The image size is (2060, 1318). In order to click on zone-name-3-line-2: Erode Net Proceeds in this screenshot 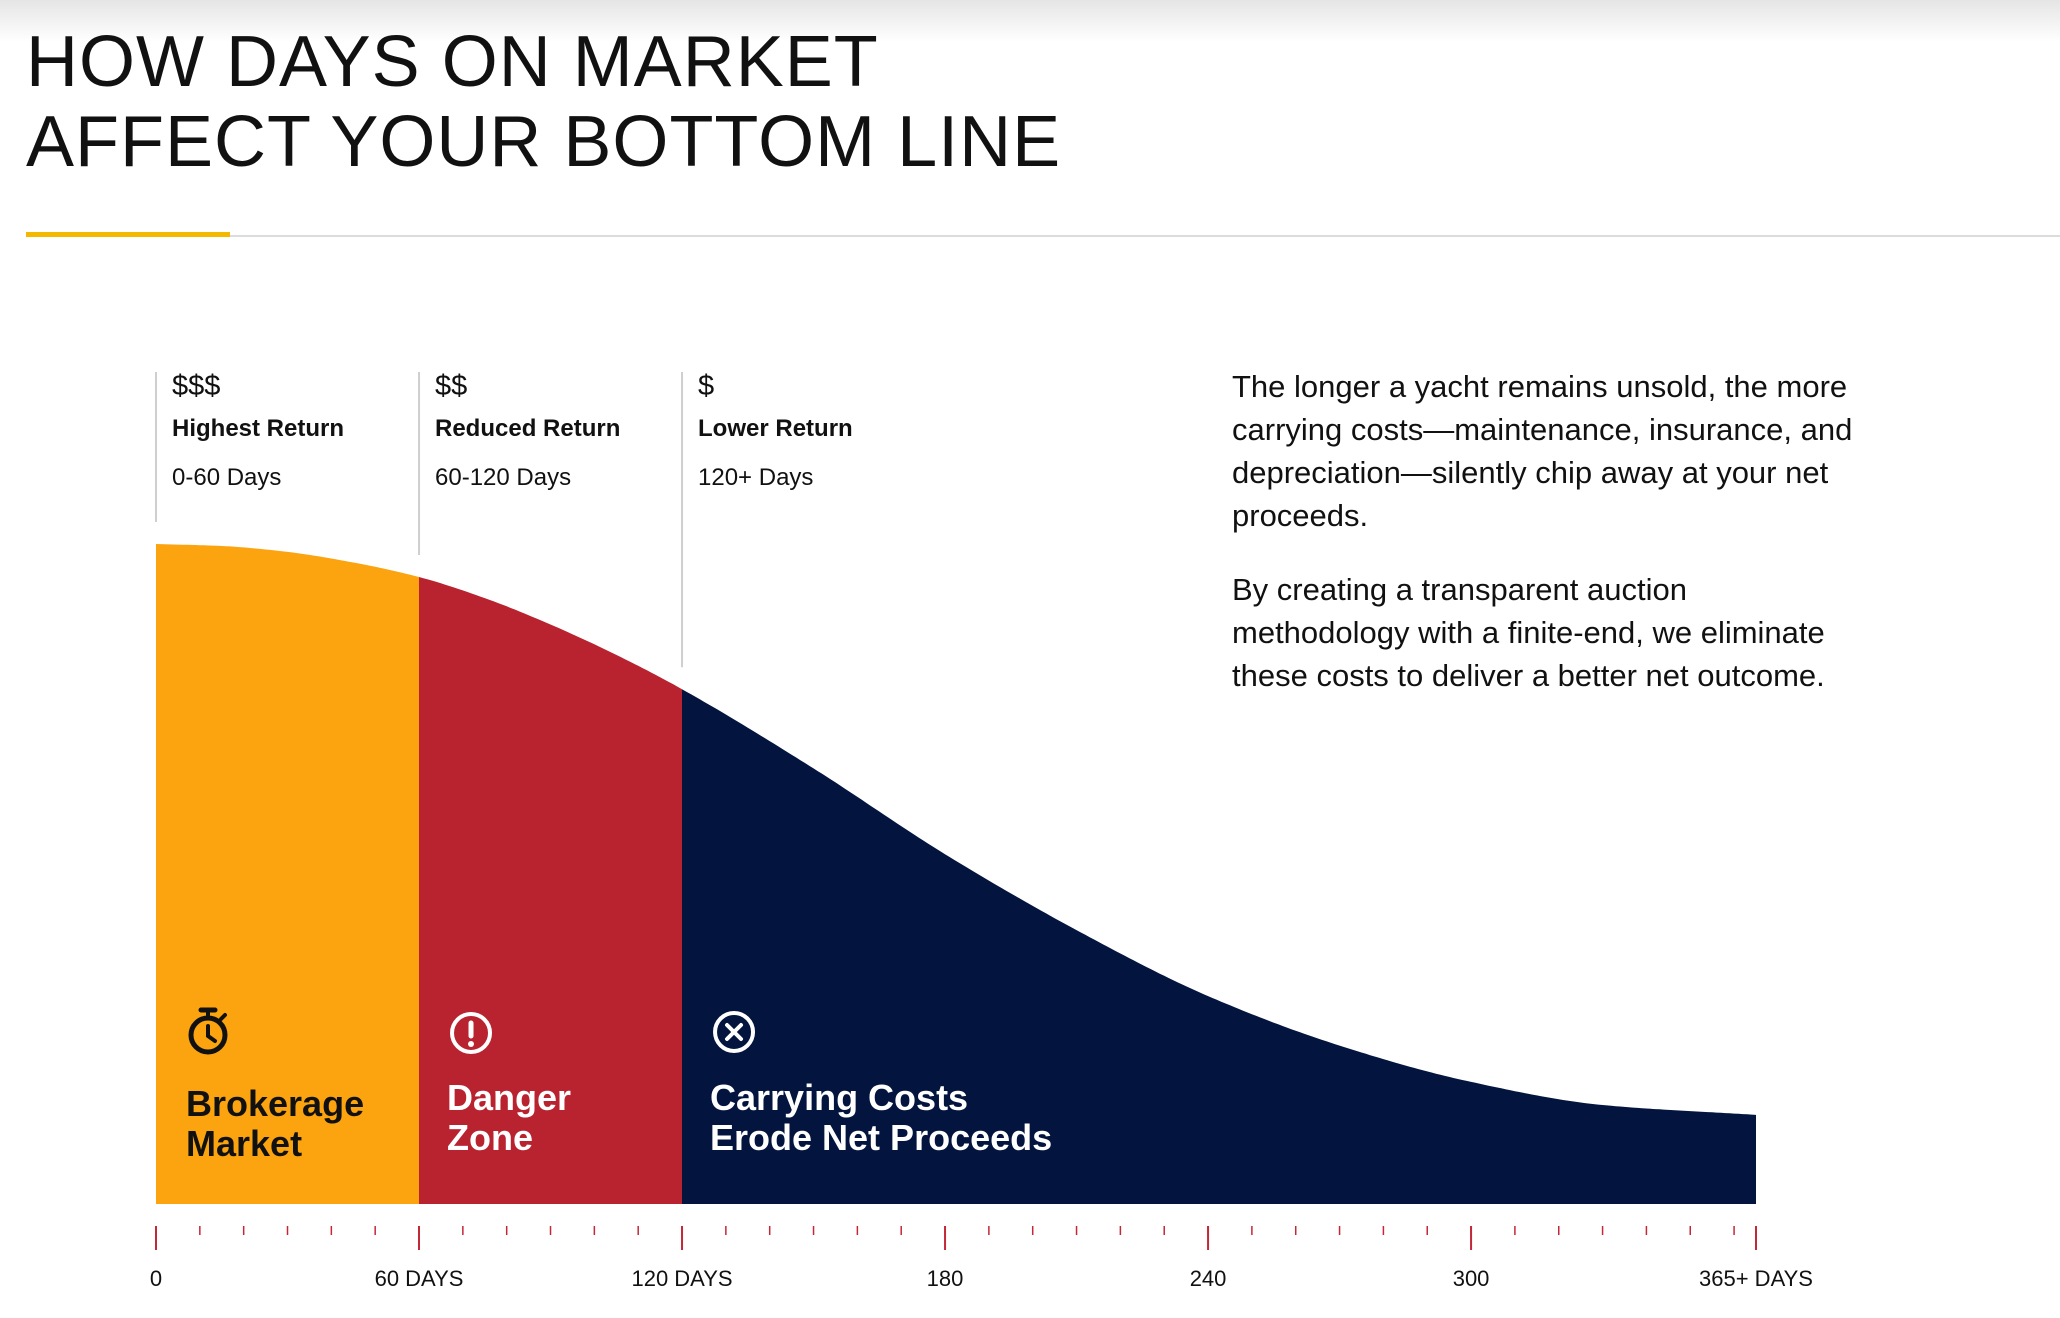, I will do `click(881, 1137)`.